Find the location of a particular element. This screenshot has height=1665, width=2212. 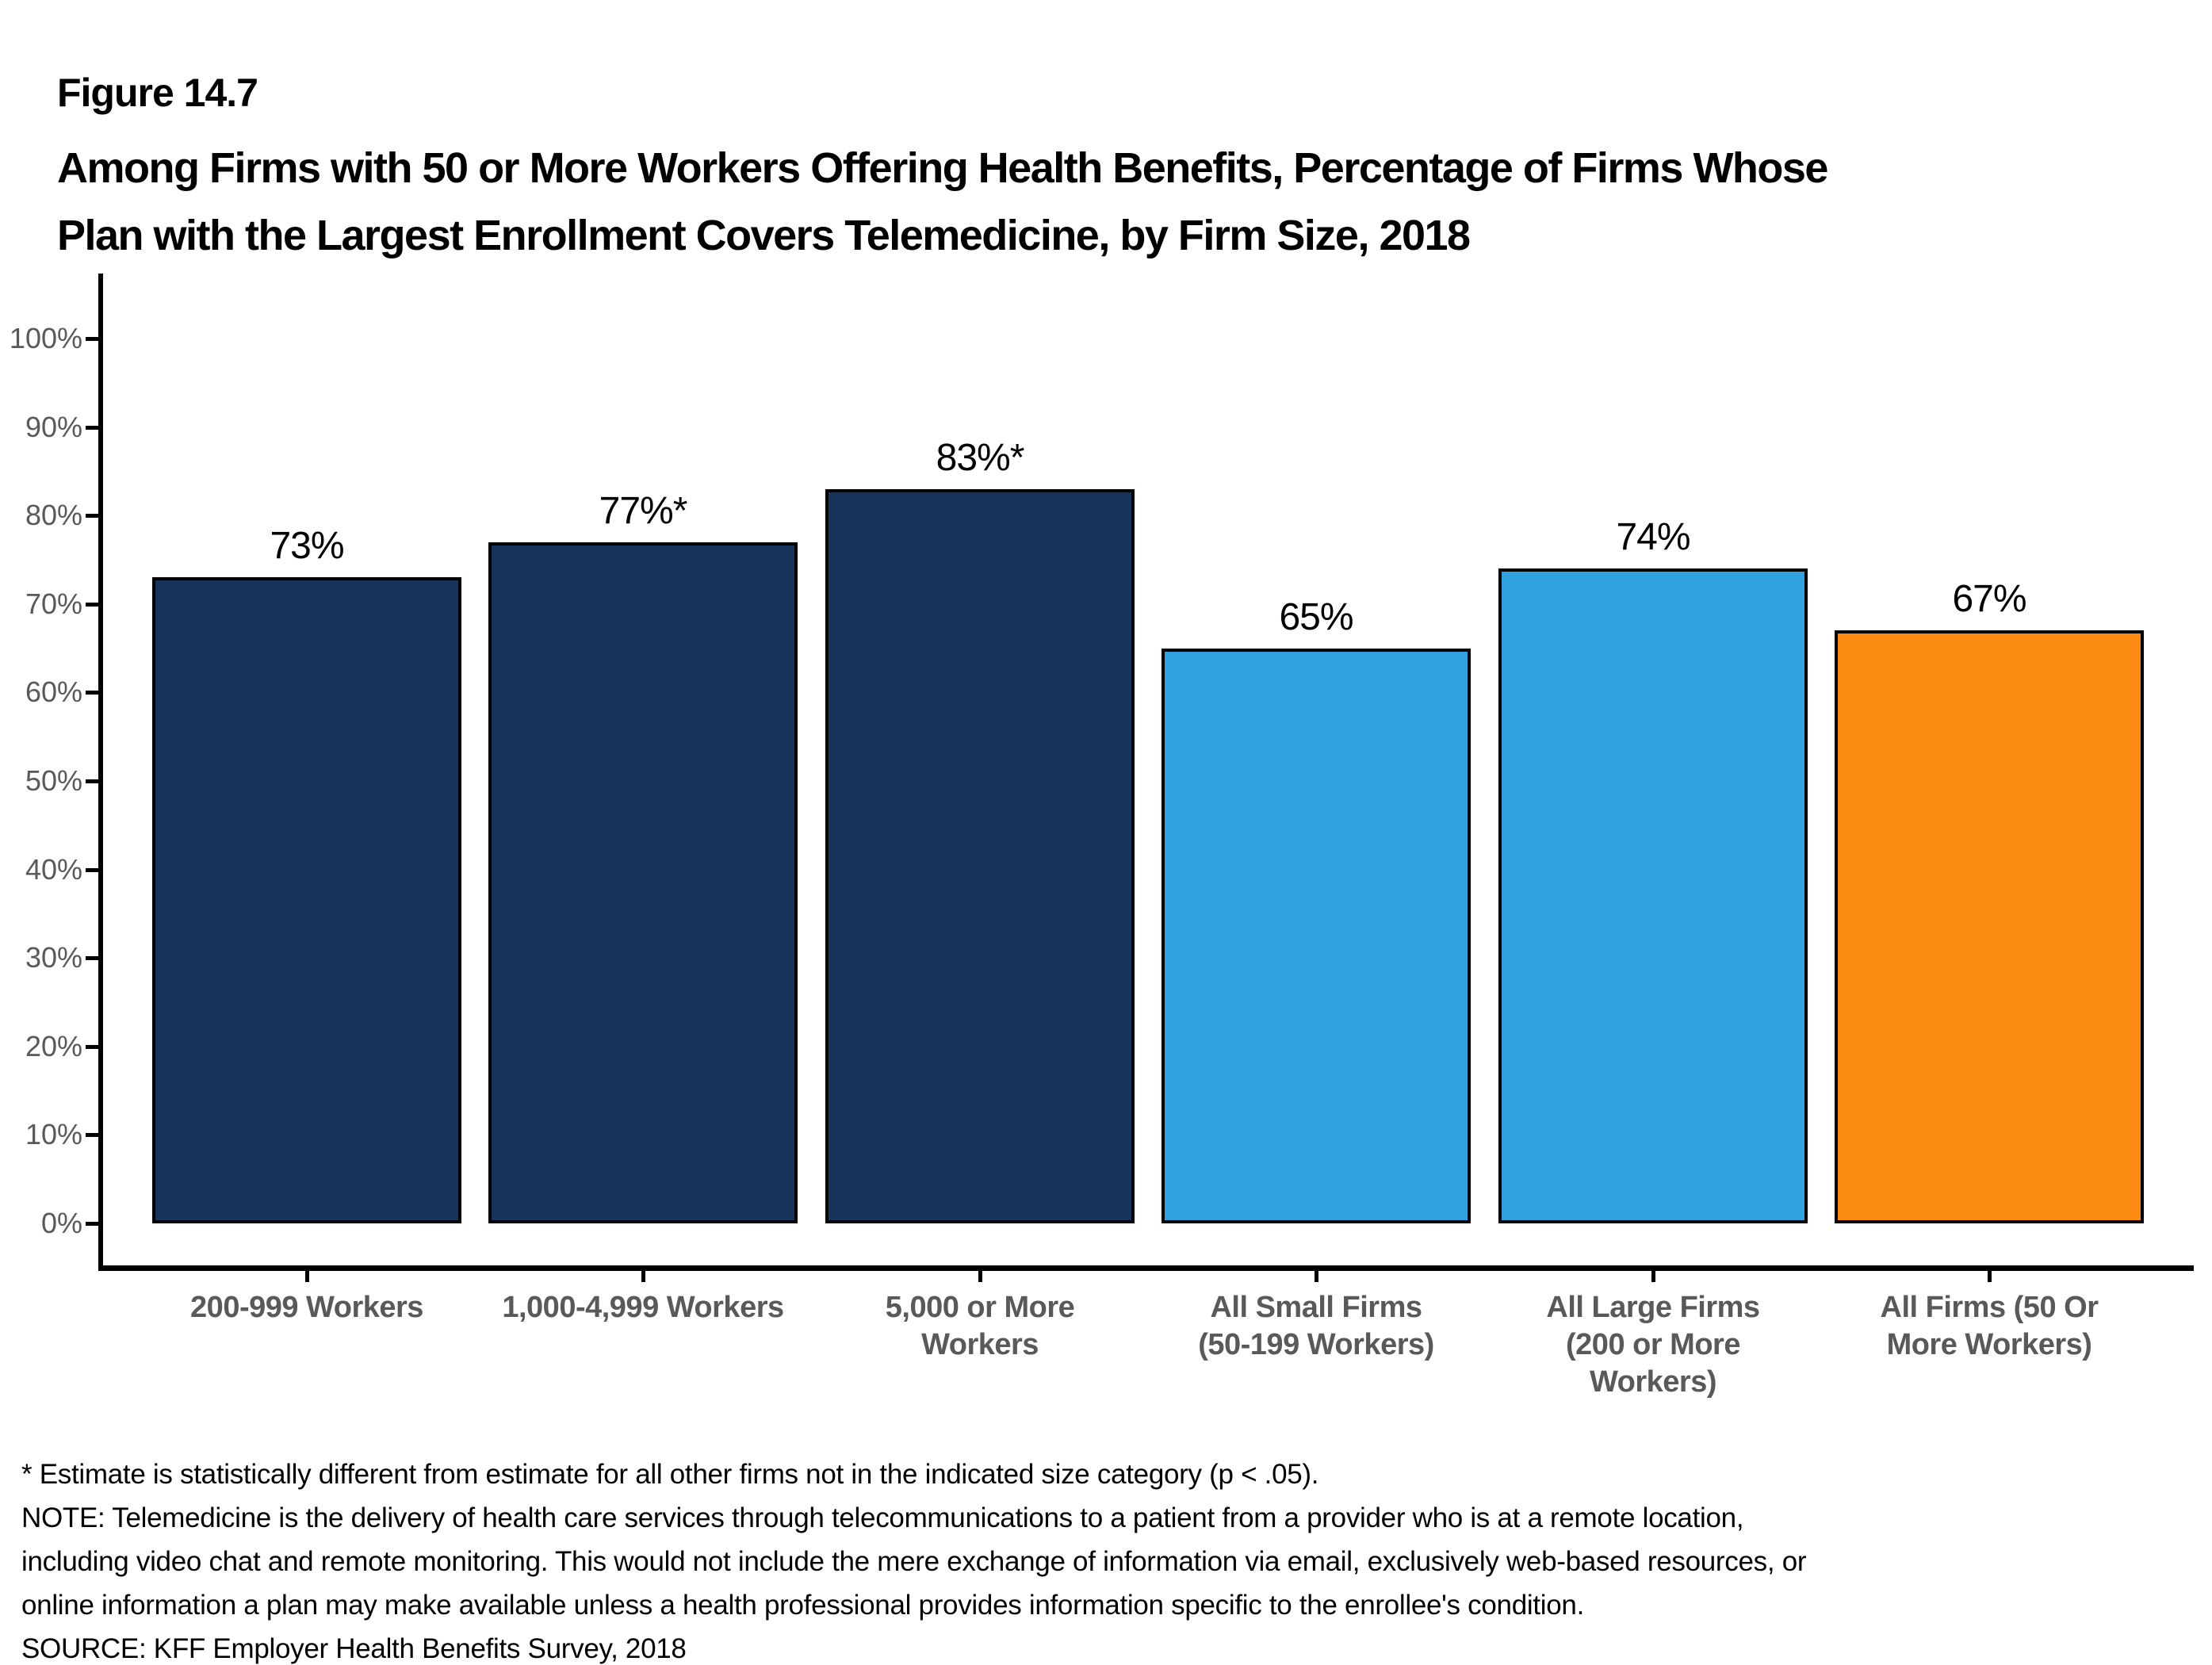

category-label: 1,000-4,999 Workers is located at coordinates (643, 1307).